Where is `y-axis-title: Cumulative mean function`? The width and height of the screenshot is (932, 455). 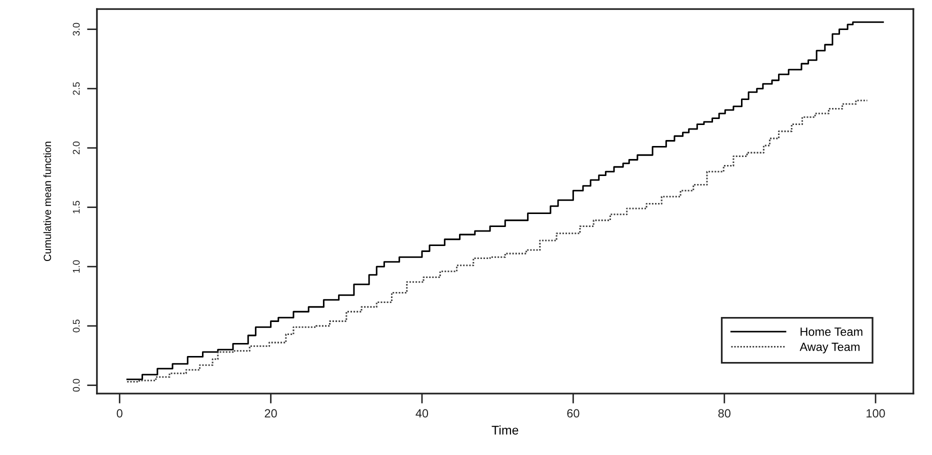 y-axis-title: Cumulative mean function is located at coordinates (47, 202).